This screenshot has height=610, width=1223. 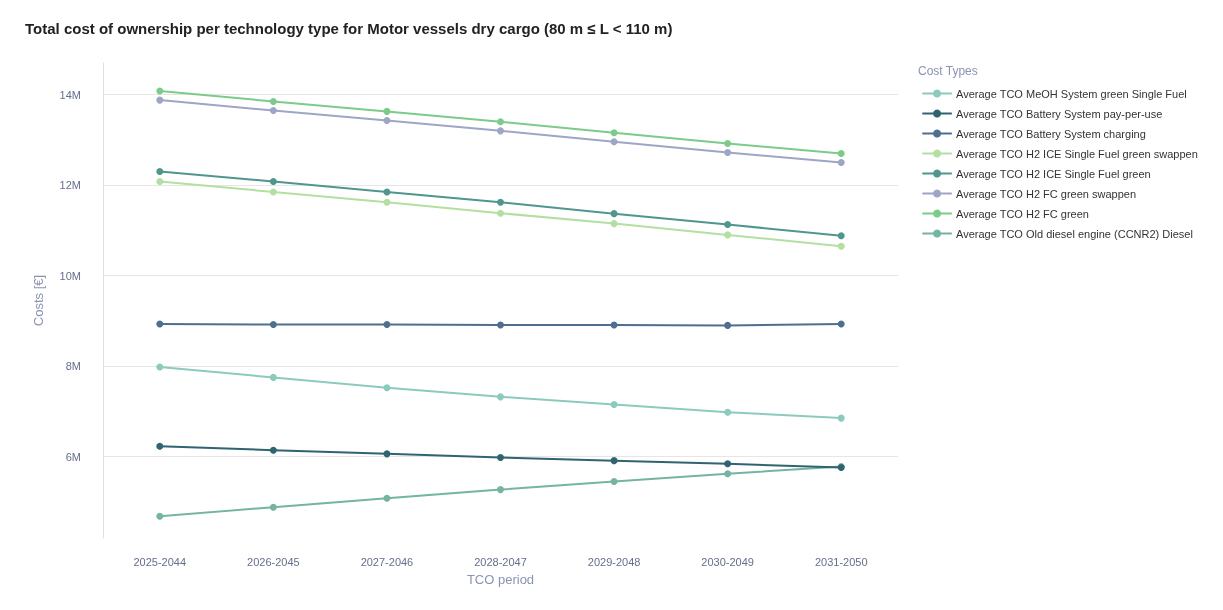 I want to click on x-tick-label: 2029-2048, so click(x=614, y=561).